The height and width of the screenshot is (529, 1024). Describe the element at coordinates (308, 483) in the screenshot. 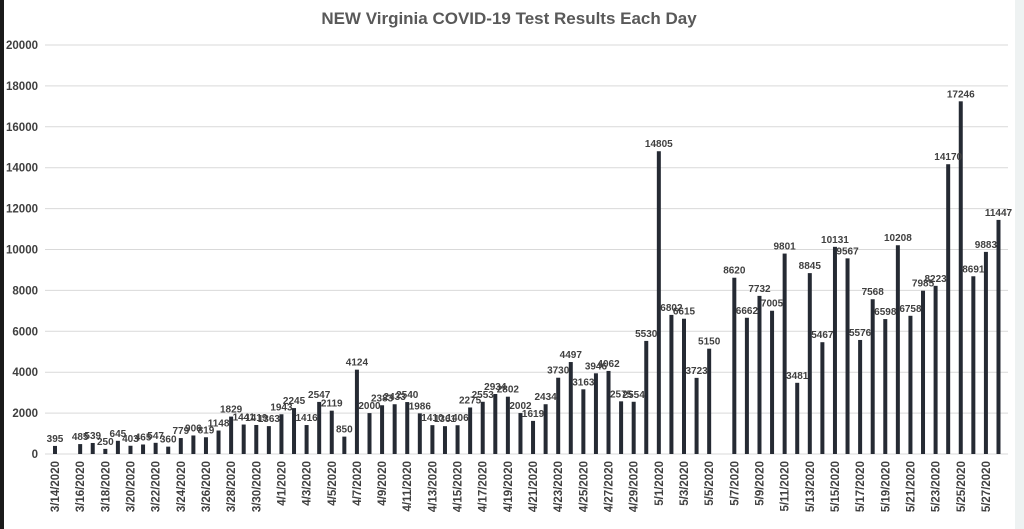

I see `x-tick-label: 4/3/2020` at that location.